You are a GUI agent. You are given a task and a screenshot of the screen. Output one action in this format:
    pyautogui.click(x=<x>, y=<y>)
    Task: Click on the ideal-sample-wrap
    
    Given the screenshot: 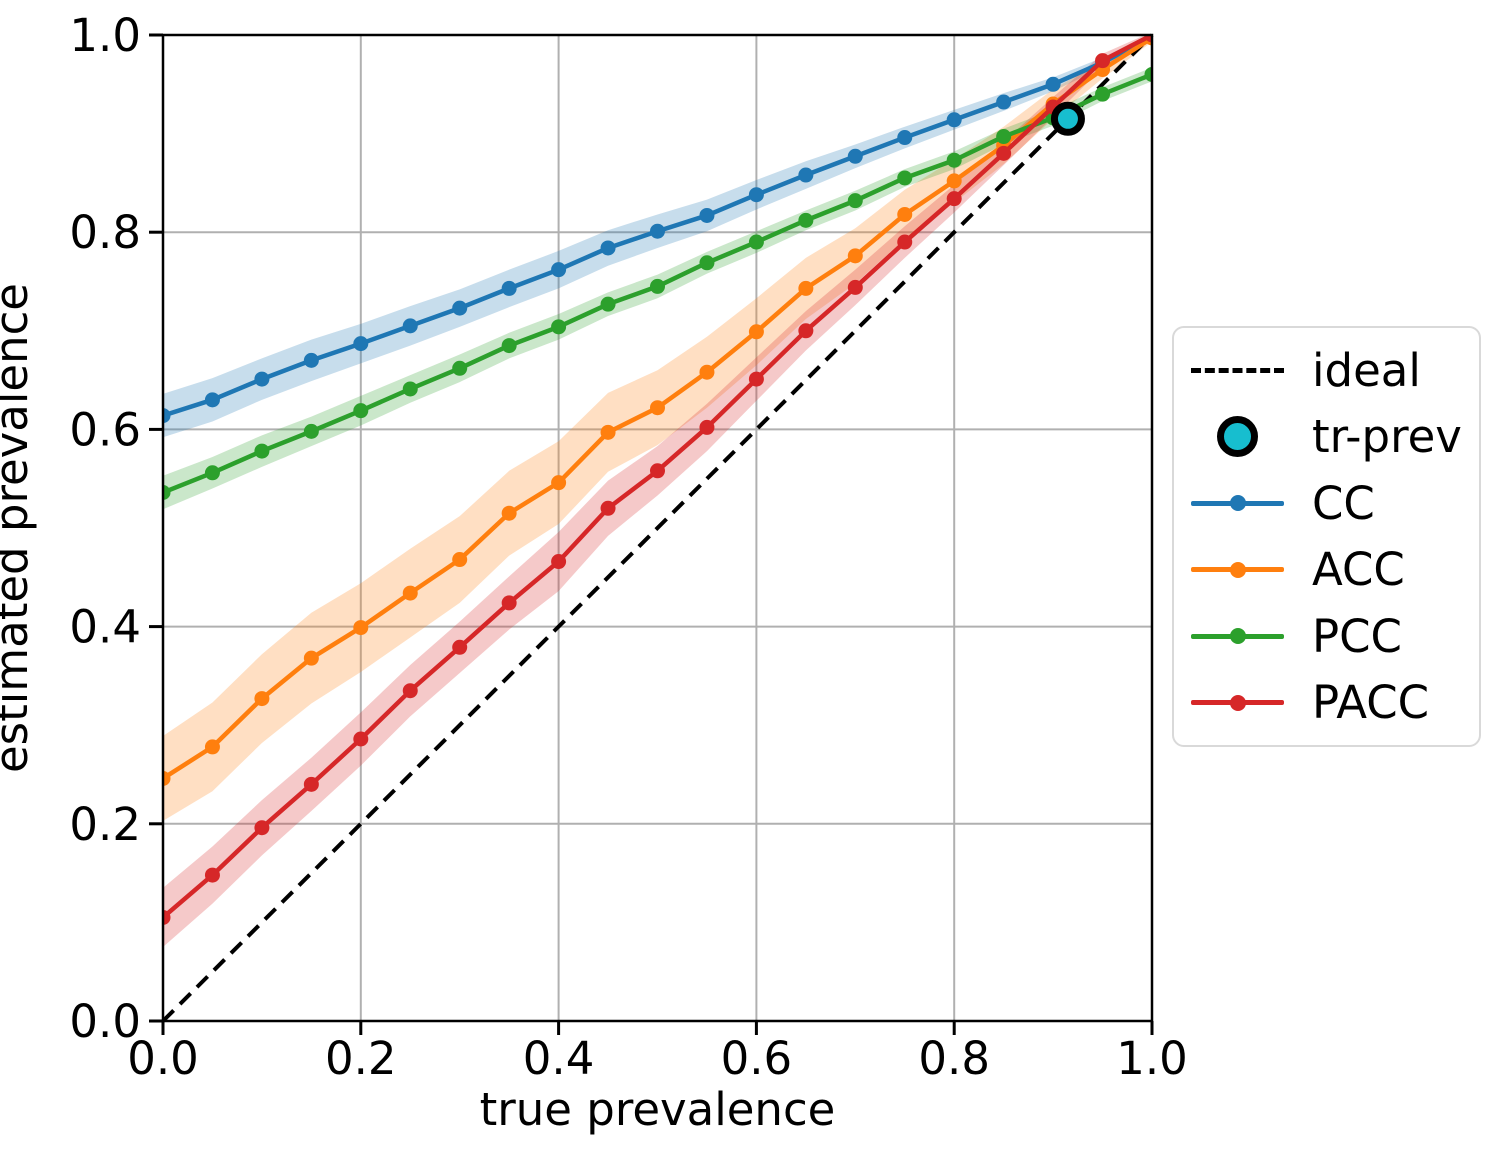 What is the action you would take?
    pyautogui.click(x=1237, y=370)
    